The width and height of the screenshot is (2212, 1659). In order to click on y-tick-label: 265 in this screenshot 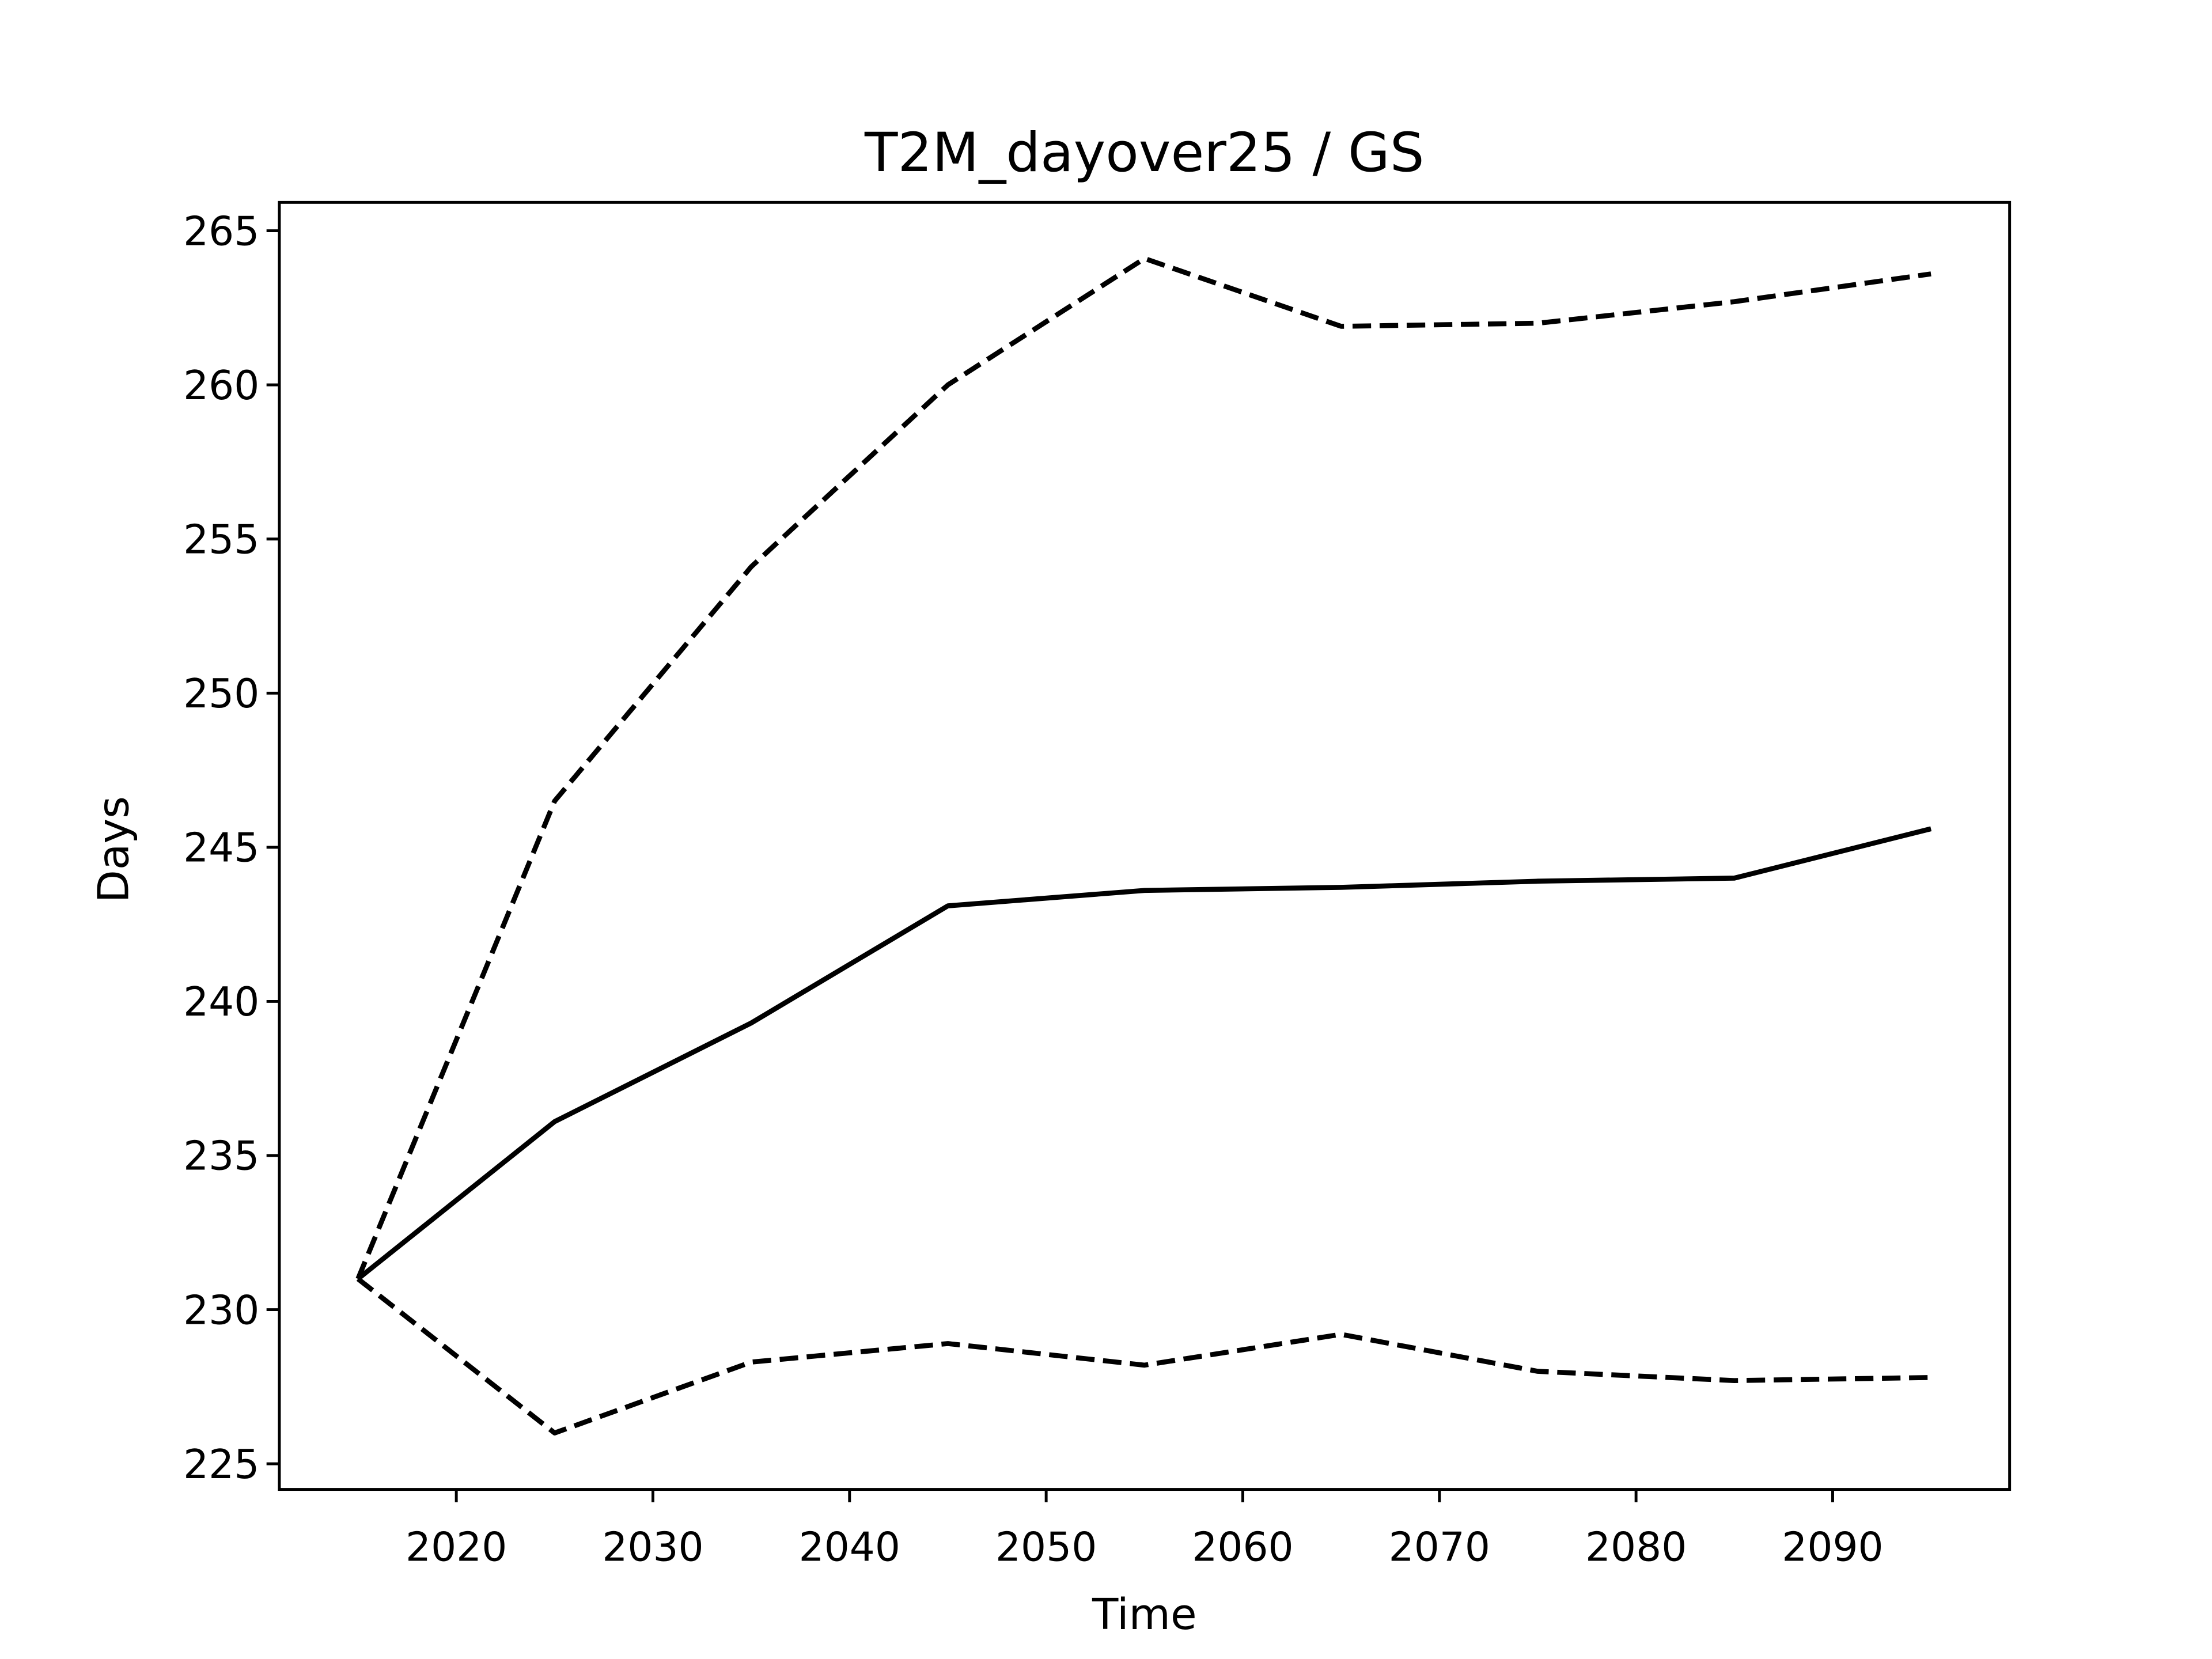, I will do `click(221, 232)`.